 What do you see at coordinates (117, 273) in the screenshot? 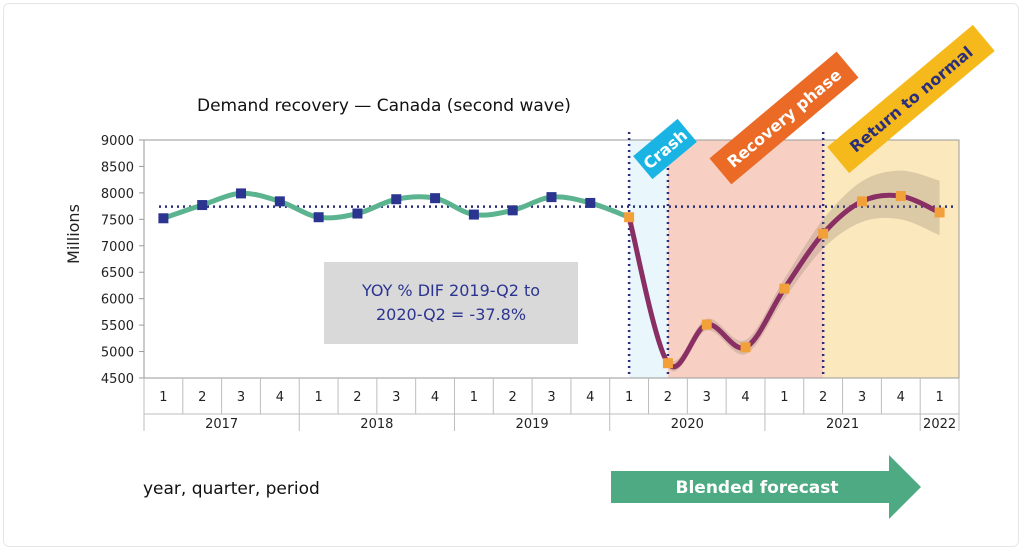
I see `y-tick-label: 6500` at bounding box center [117, 273].